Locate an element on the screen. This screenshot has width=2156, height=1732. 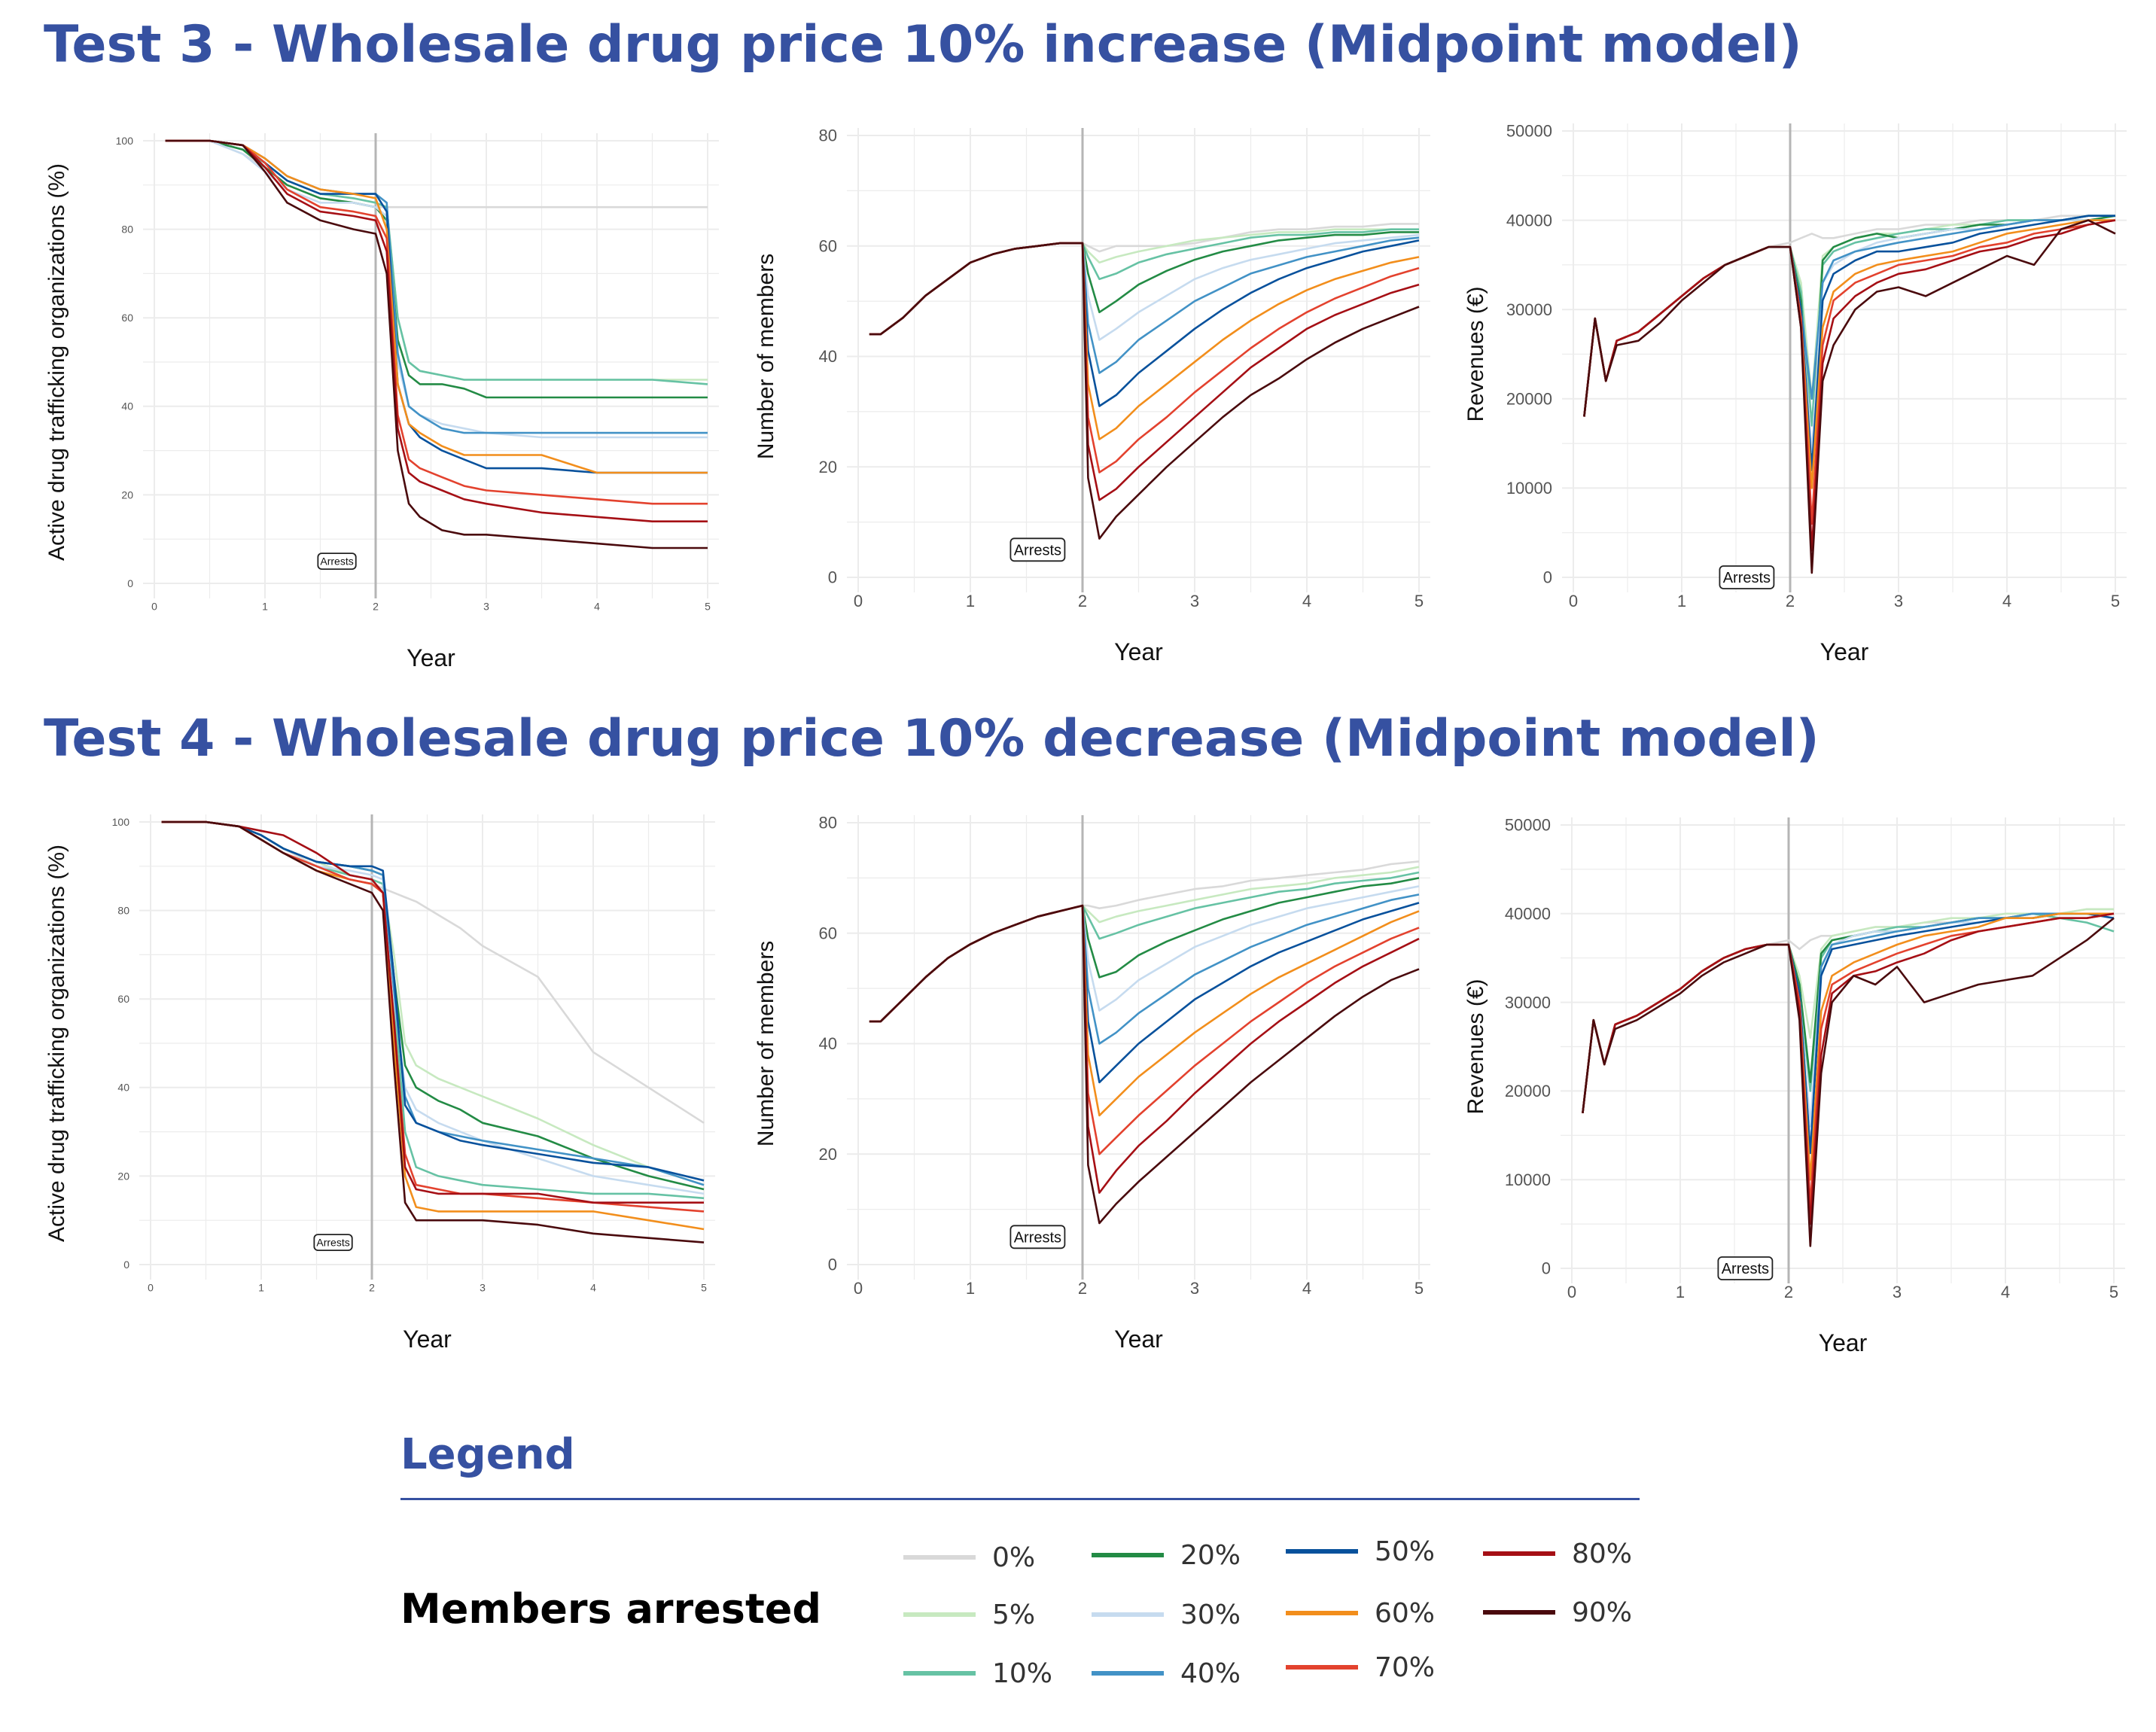
legend-label: 30% is located at coordinates (1210, 1614).